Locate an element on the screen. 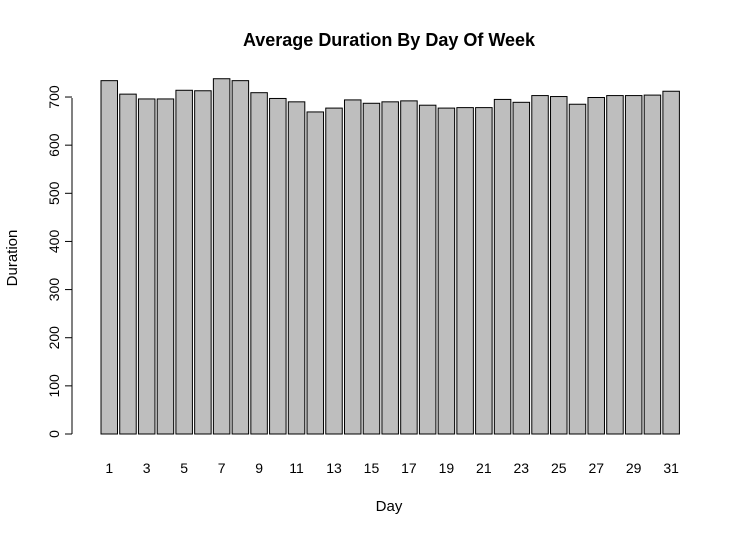  x-tick-label: 9 is located at coordinates (259, 468).